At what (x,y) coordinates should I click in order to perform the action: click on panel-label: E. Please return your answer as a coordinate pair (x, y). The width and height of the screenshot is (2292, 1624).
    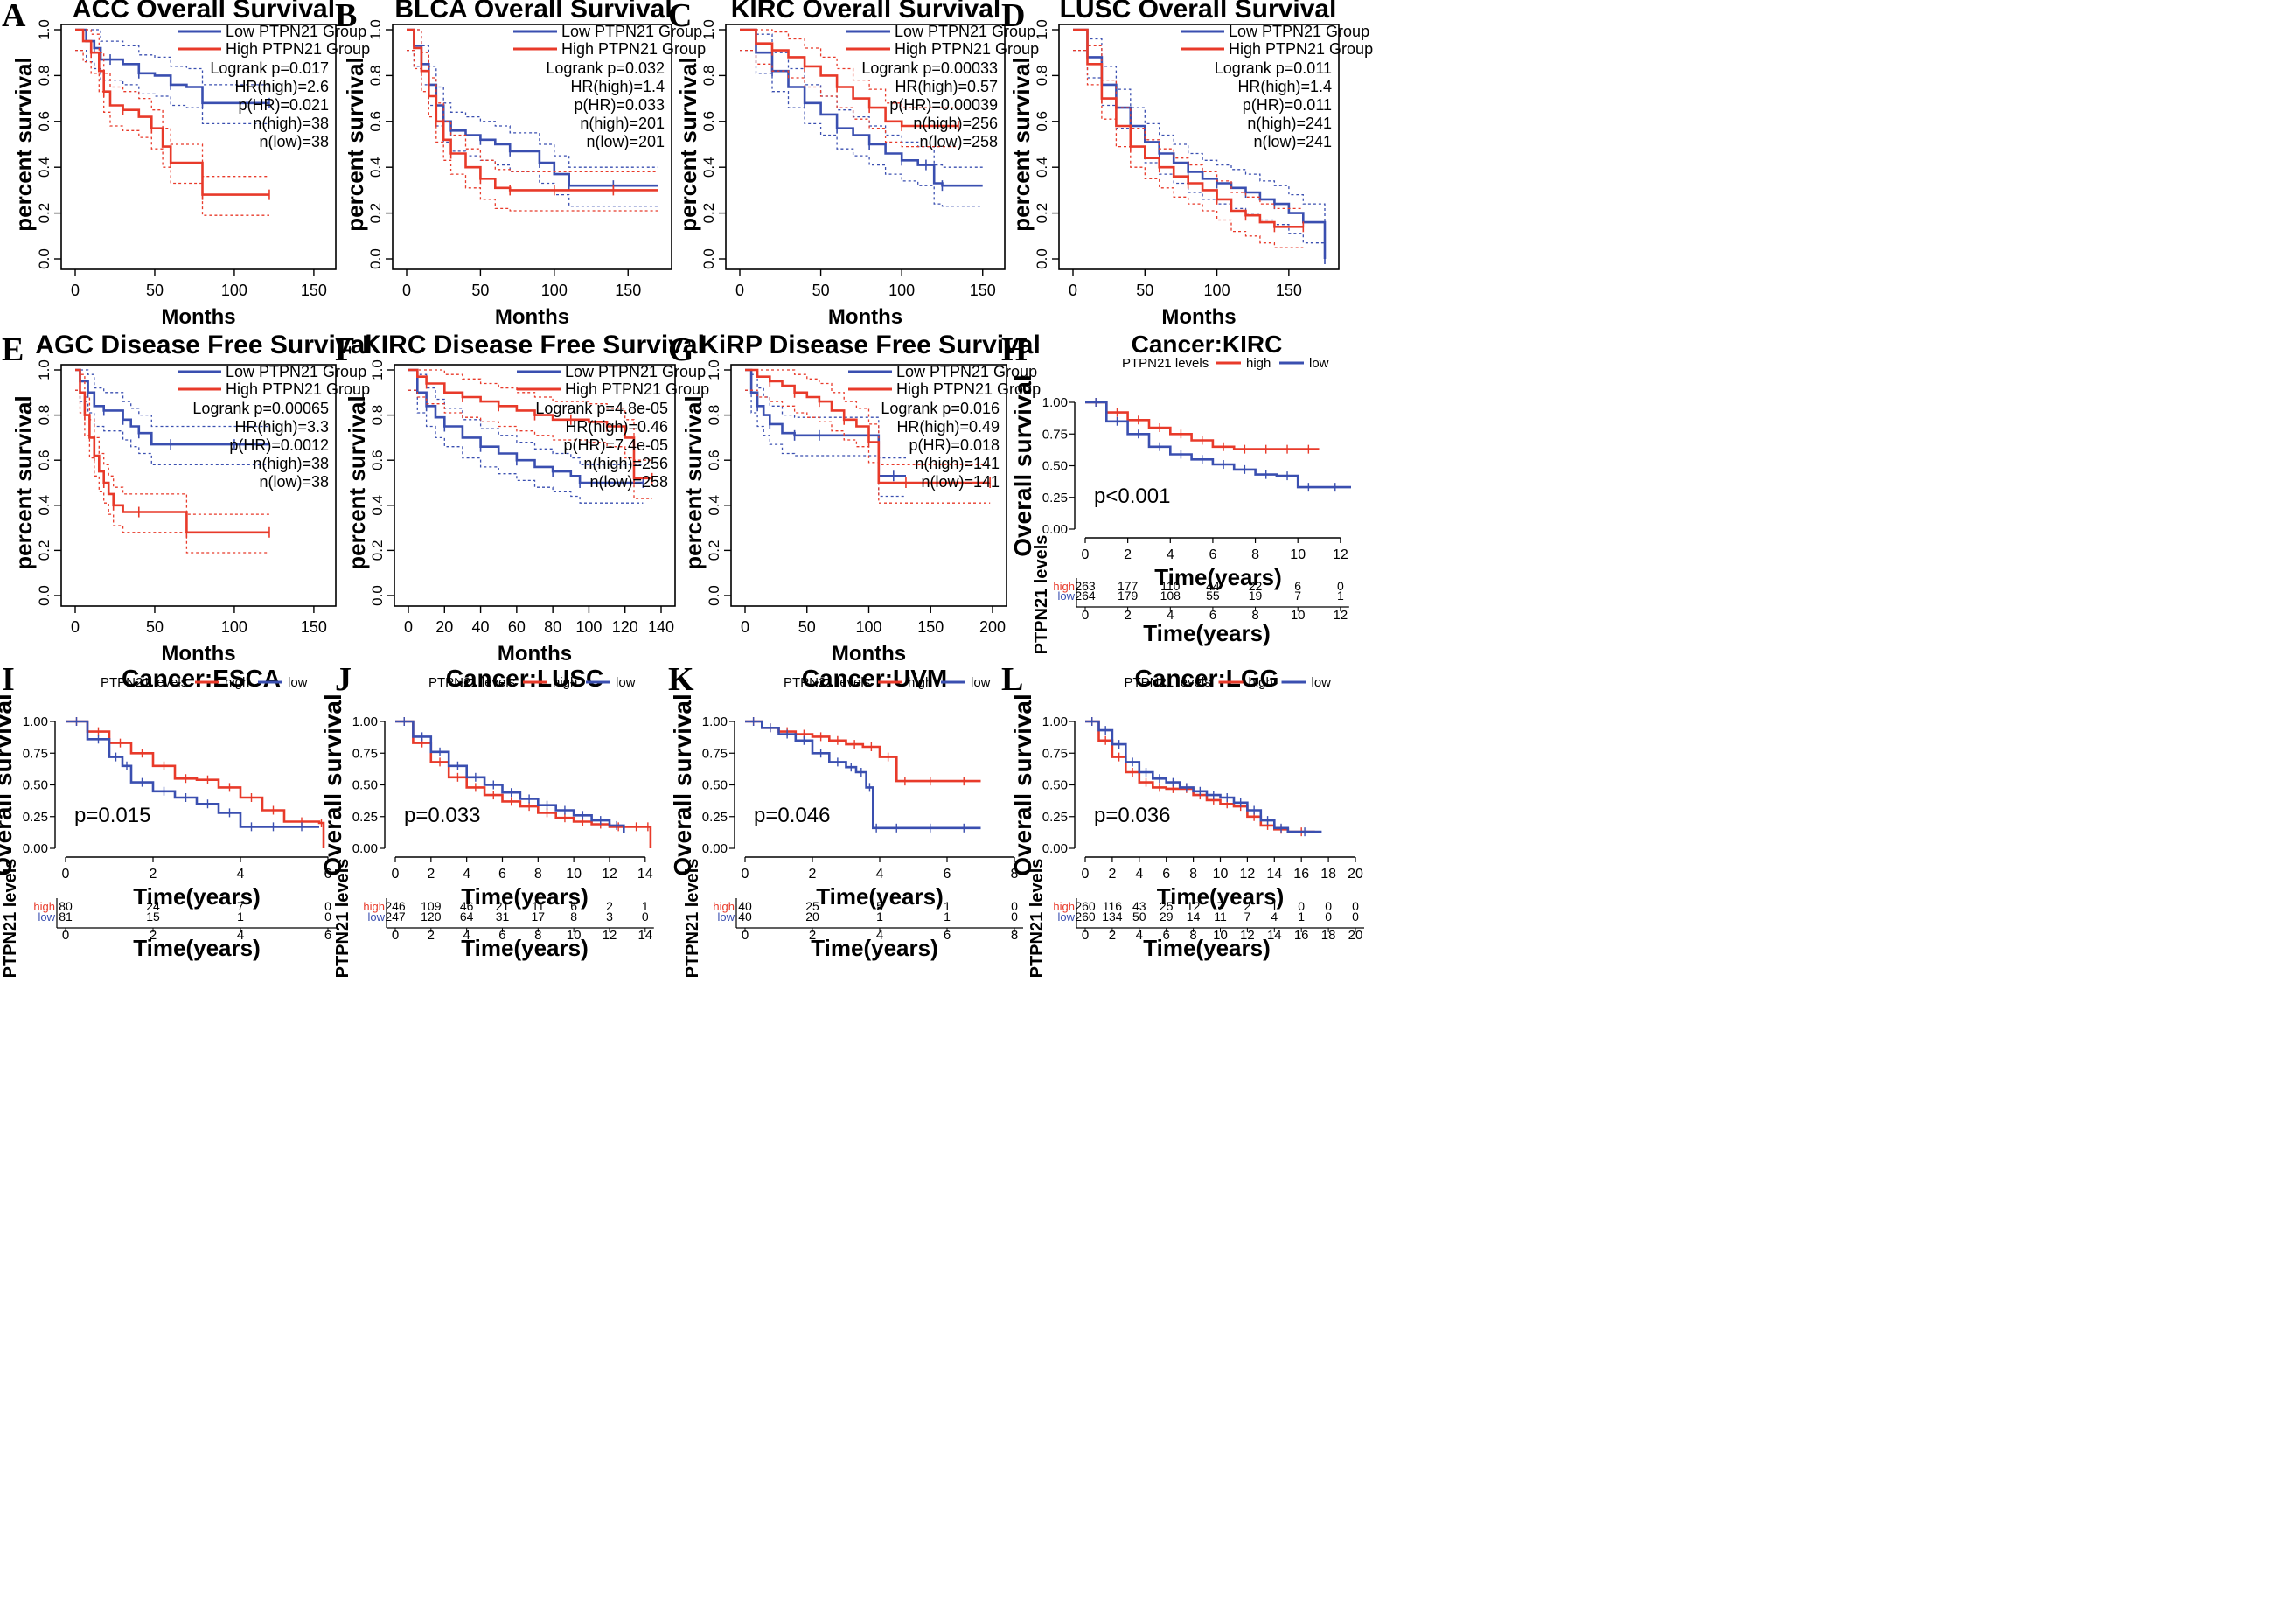
    Looking at the image, I should click on (13, 349).